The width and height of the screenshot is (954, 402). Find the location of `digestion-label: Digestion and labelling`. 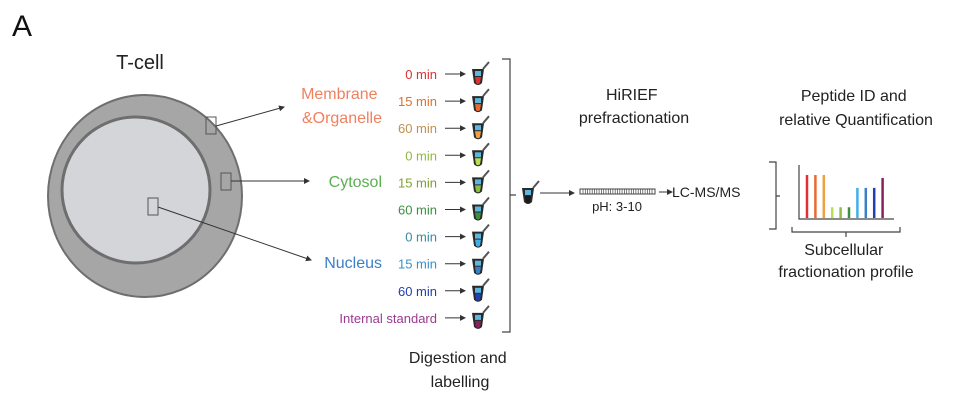

digestion-label: Digestion and labelling is located at coordinates (460, 370).